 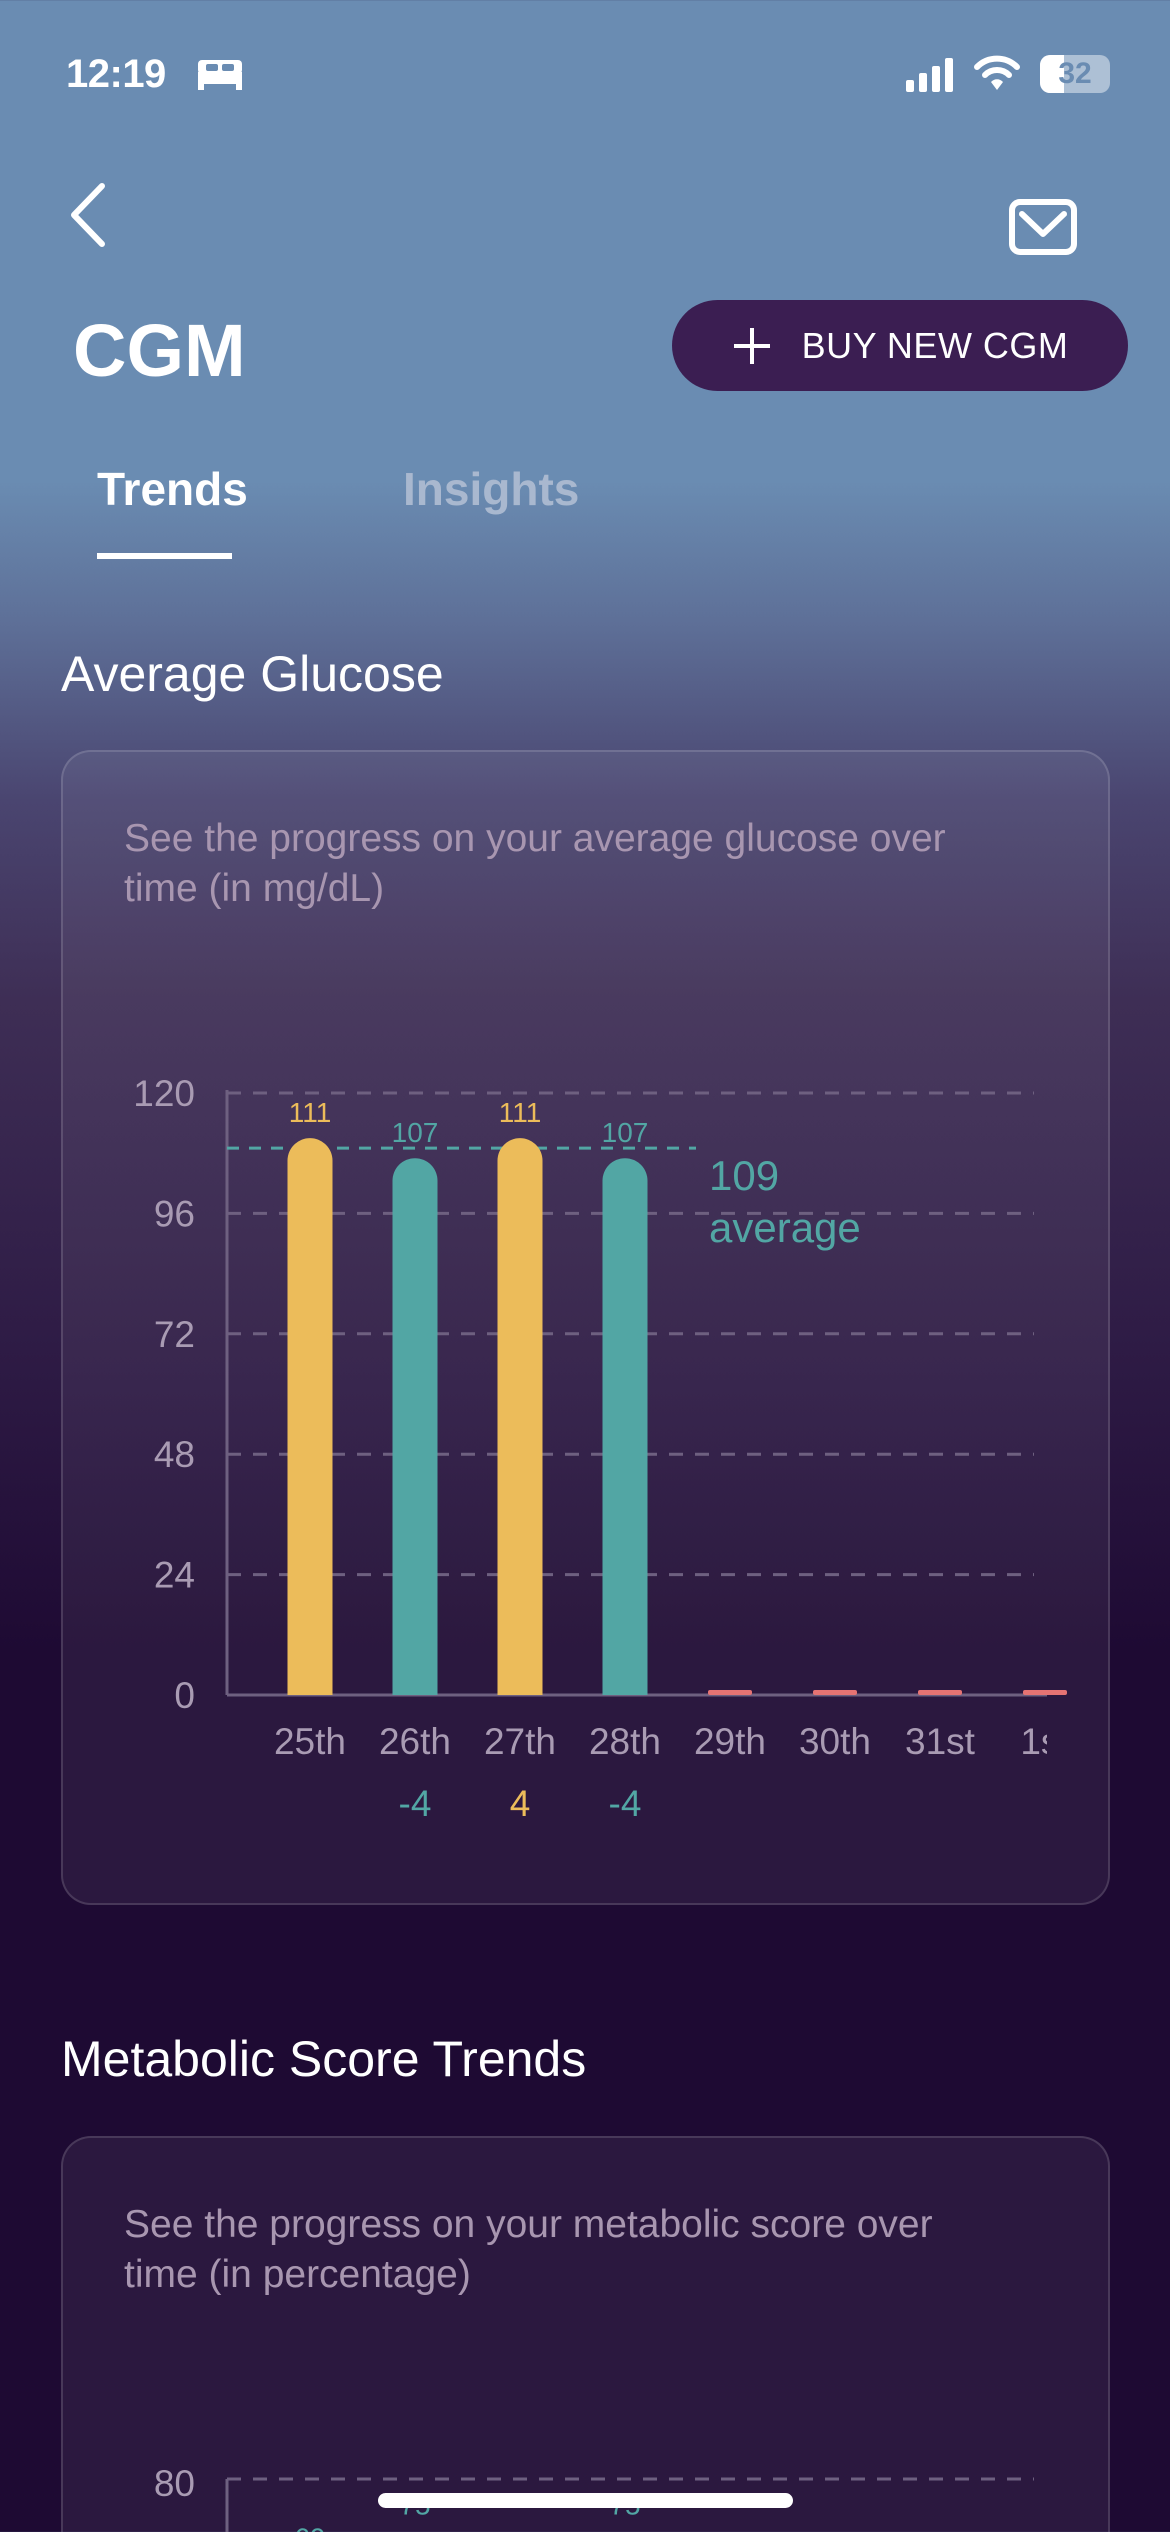 What do you see at coordinates (252, 674) in the screenshot?
I see `average-glucose-heading: Average Glucose` at bounding box center [252, 674].